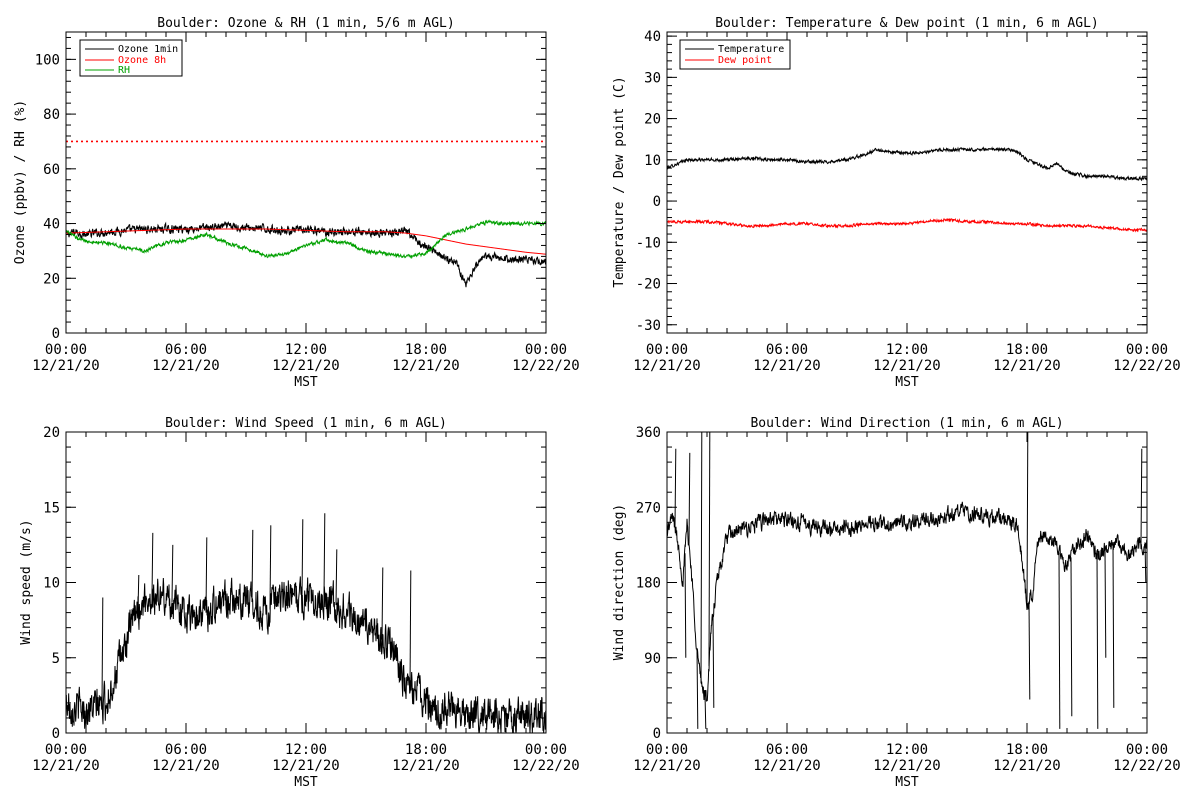 The image size is (1200, 804). What do you see at coordinates (619, 582) in the screenshot?
I see `y-axis-label-wind-direction: Wind direction (deg)` at bounding box center [619, 582].